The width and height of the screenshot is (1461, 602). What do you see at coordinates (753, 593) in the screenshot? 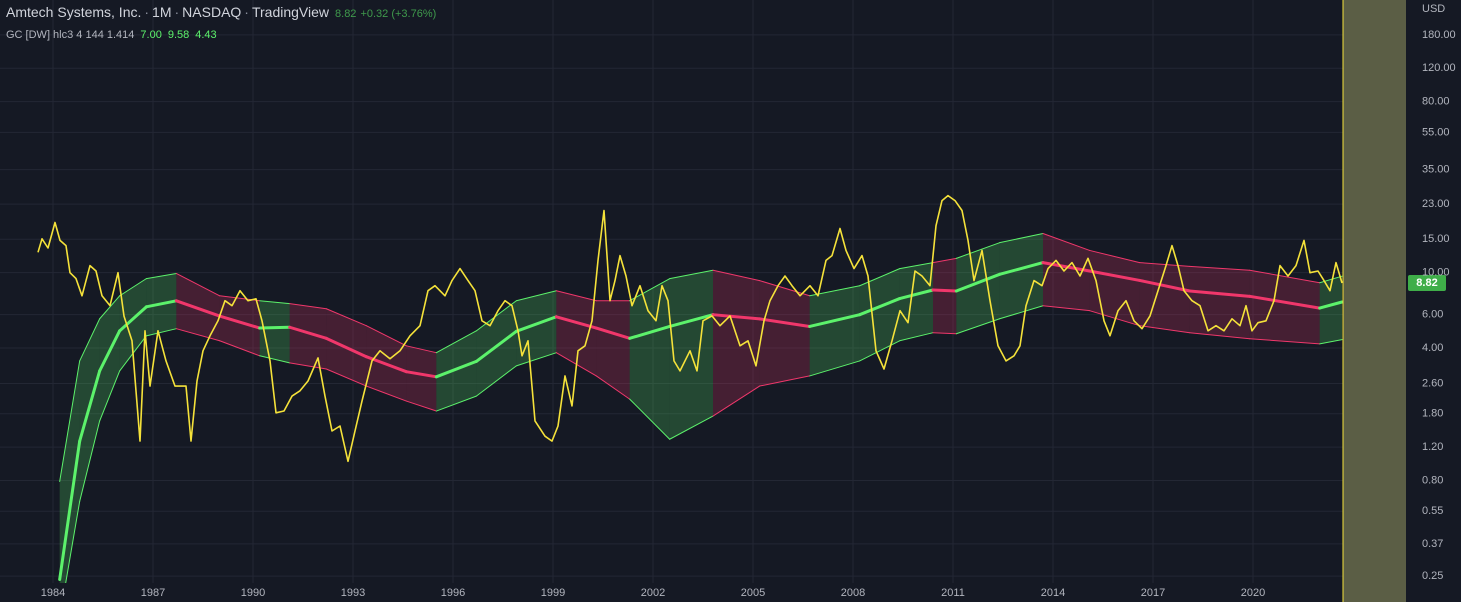
I see `x-tick-label: 2005` at bounding box center [753, 593].